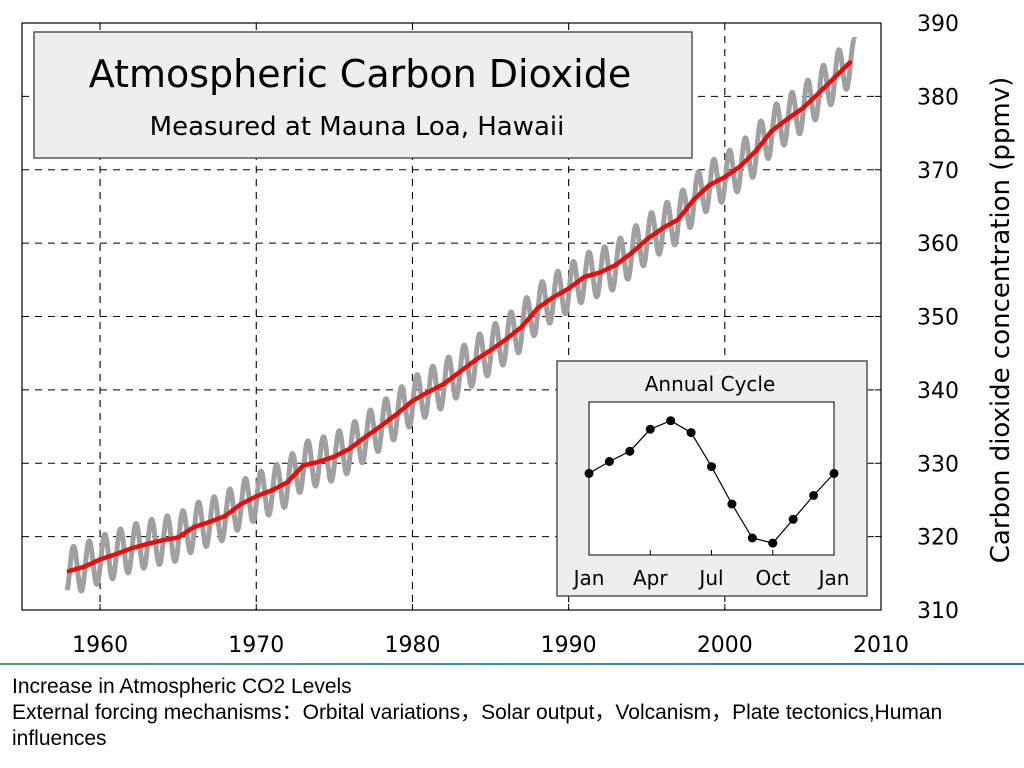 The width and height of the screenshot is (1024, 768). Describe the element at coordinates (938, 538) in the screenshot. I see `y-tick-label: 320` at that location.